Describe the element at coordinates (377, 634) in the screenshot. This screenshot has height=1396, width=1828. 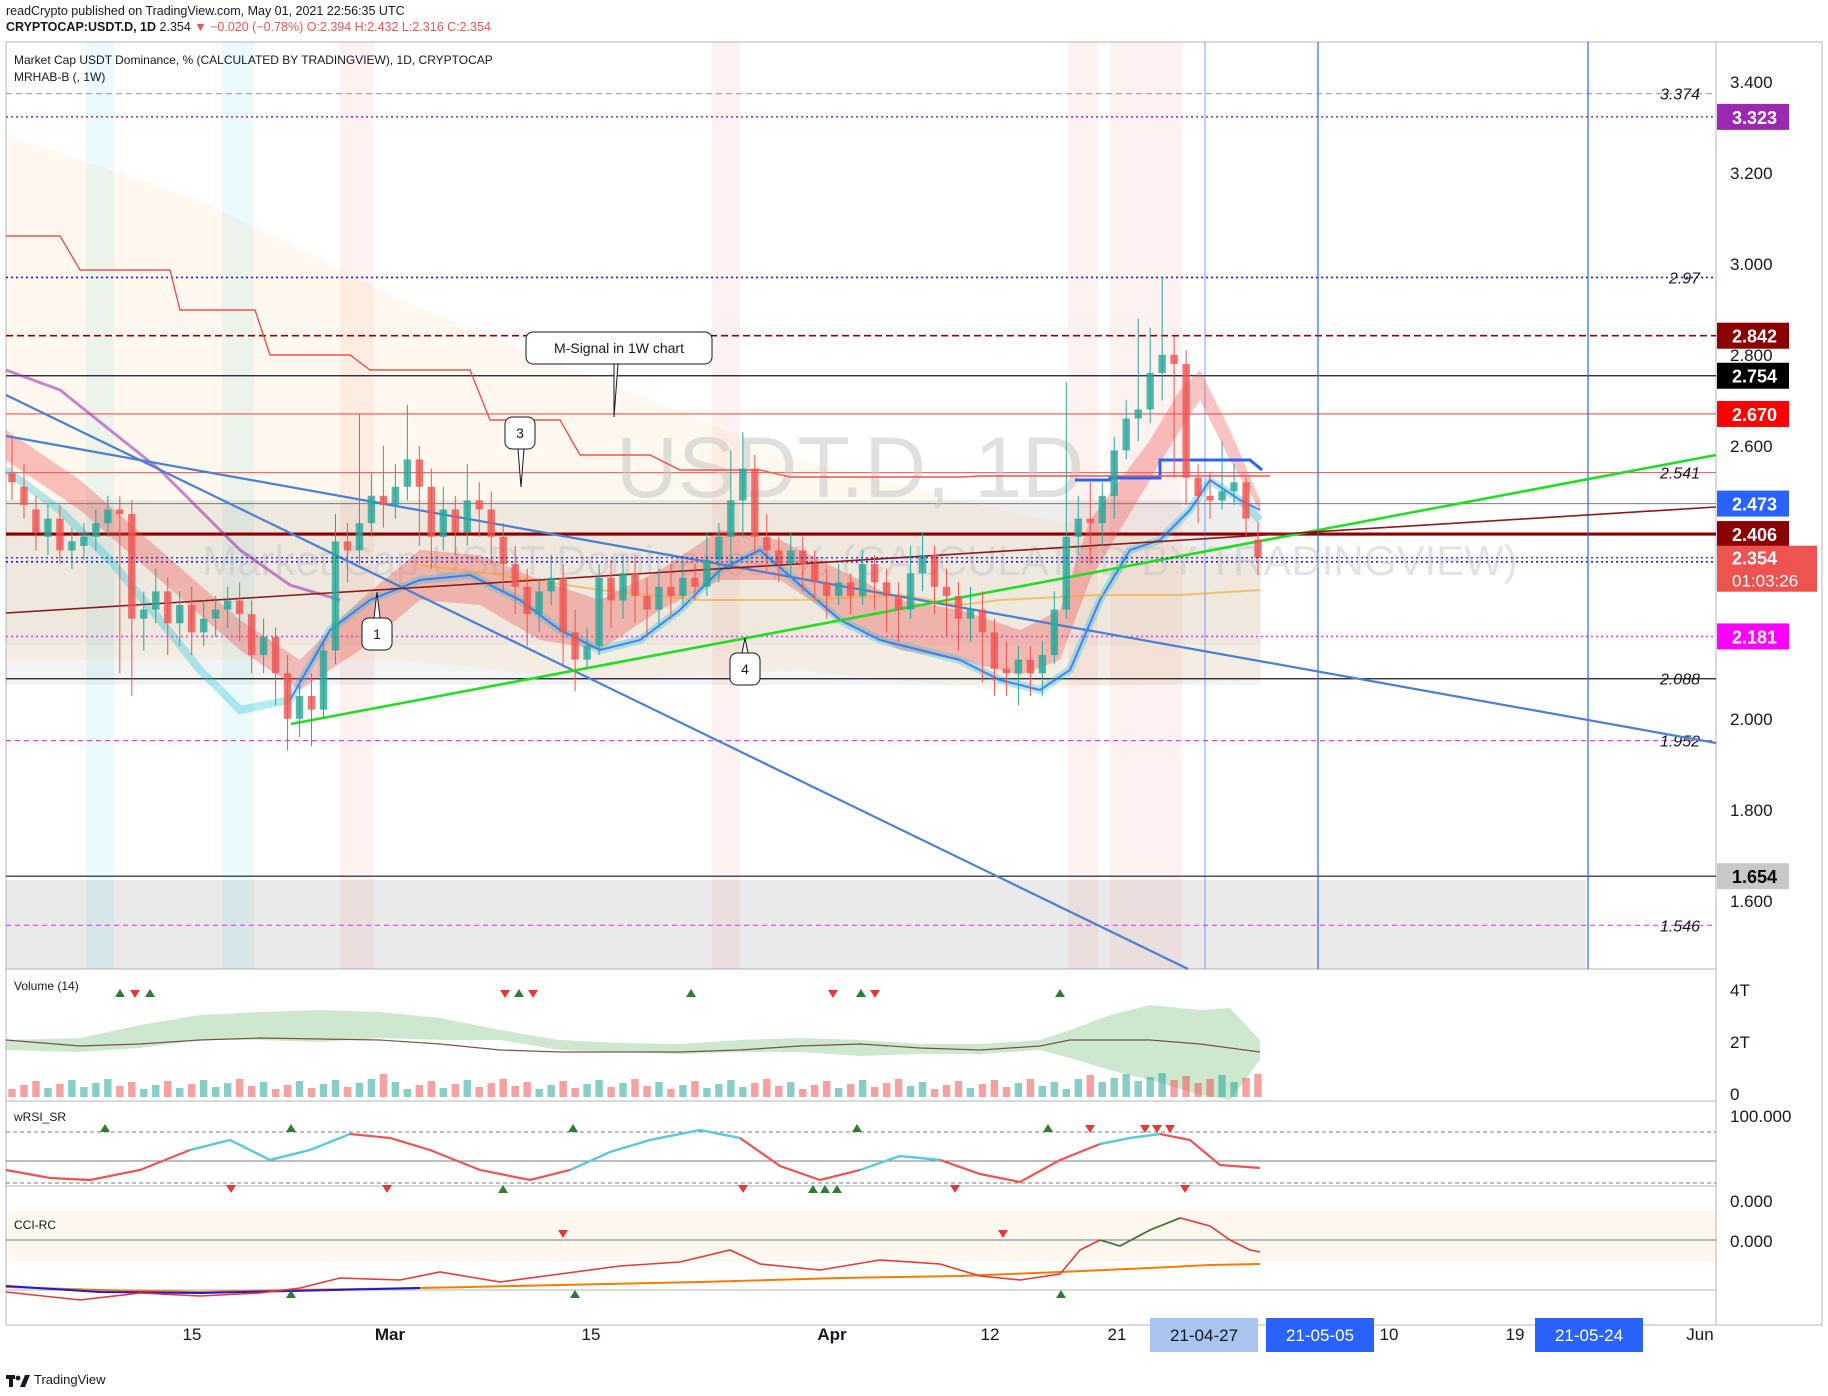
I see `callout-1: 1` at that location.